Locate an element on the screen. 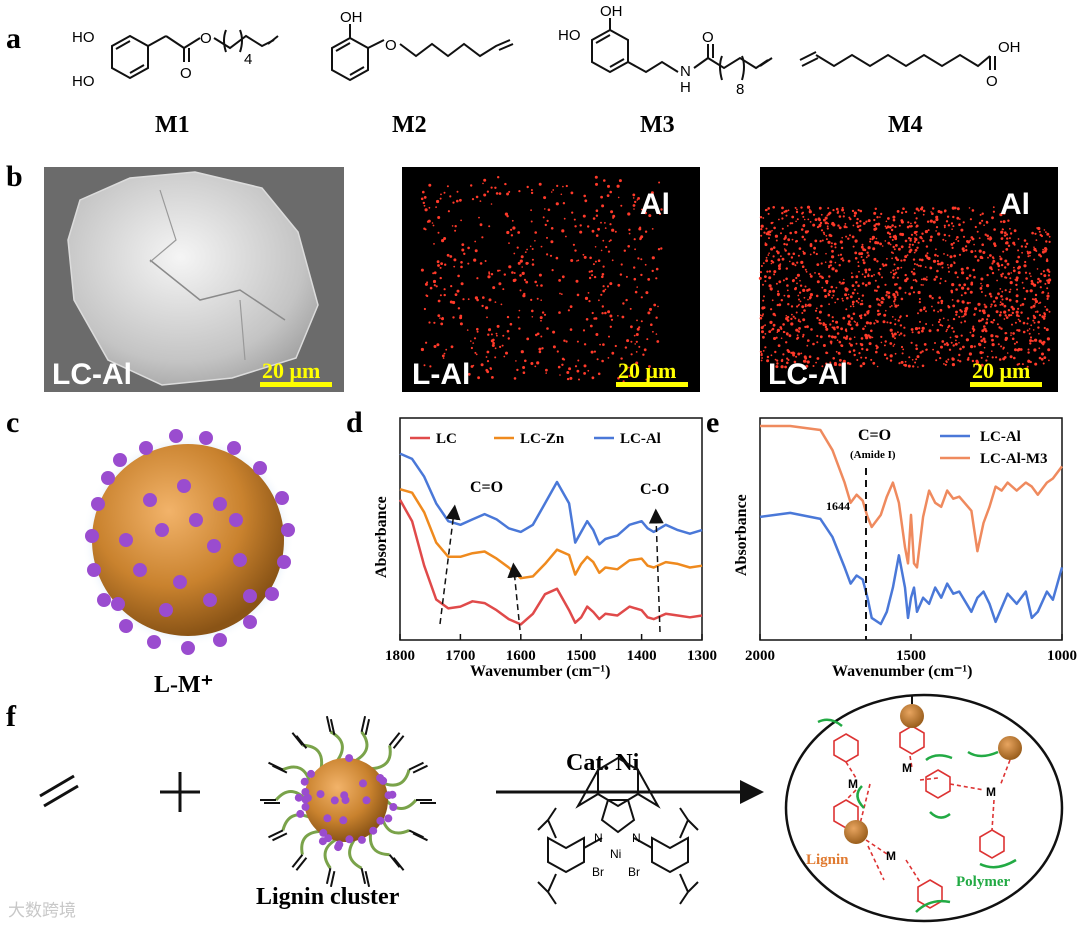 Image resolution: width=1080 pixels, height=929 pixels. x-tick-label: 1600 is located at coordinates (521, 656).